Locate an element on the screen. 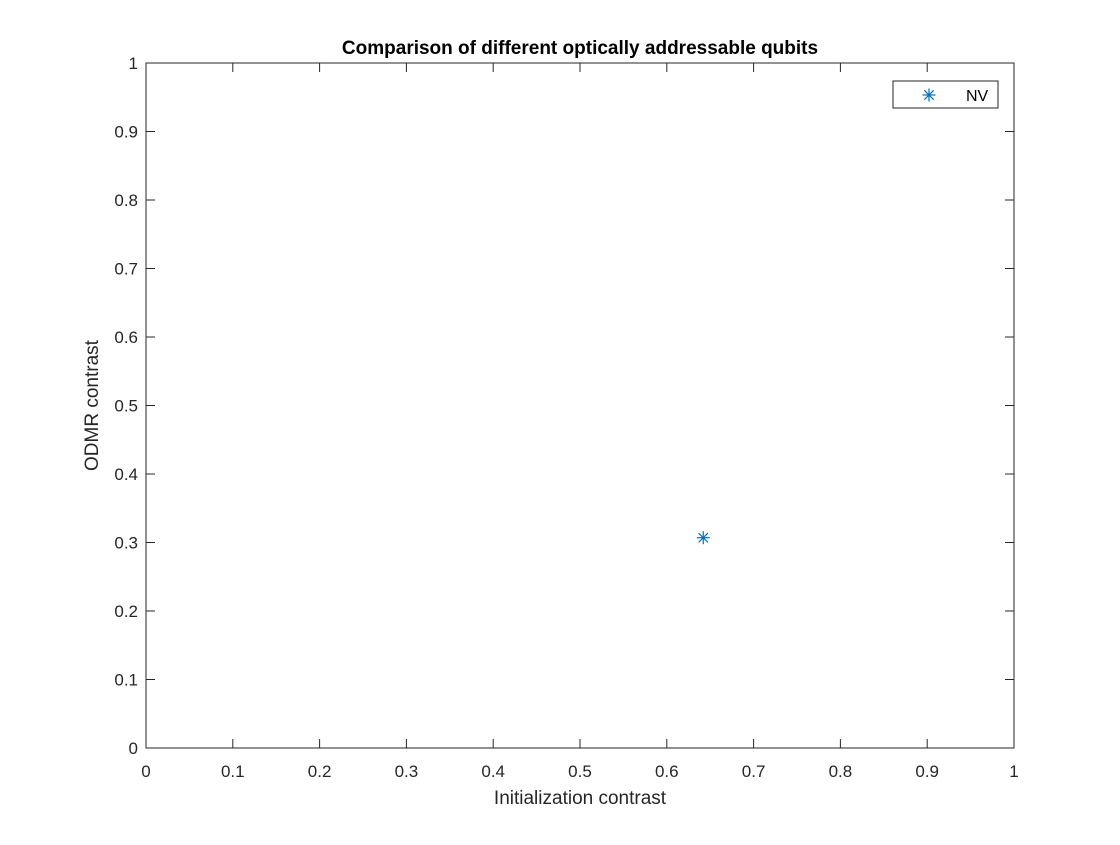 The height and width of the screenshot is (845, 1120). x-tick-label: 1 is located at coordinates (1013, 771).